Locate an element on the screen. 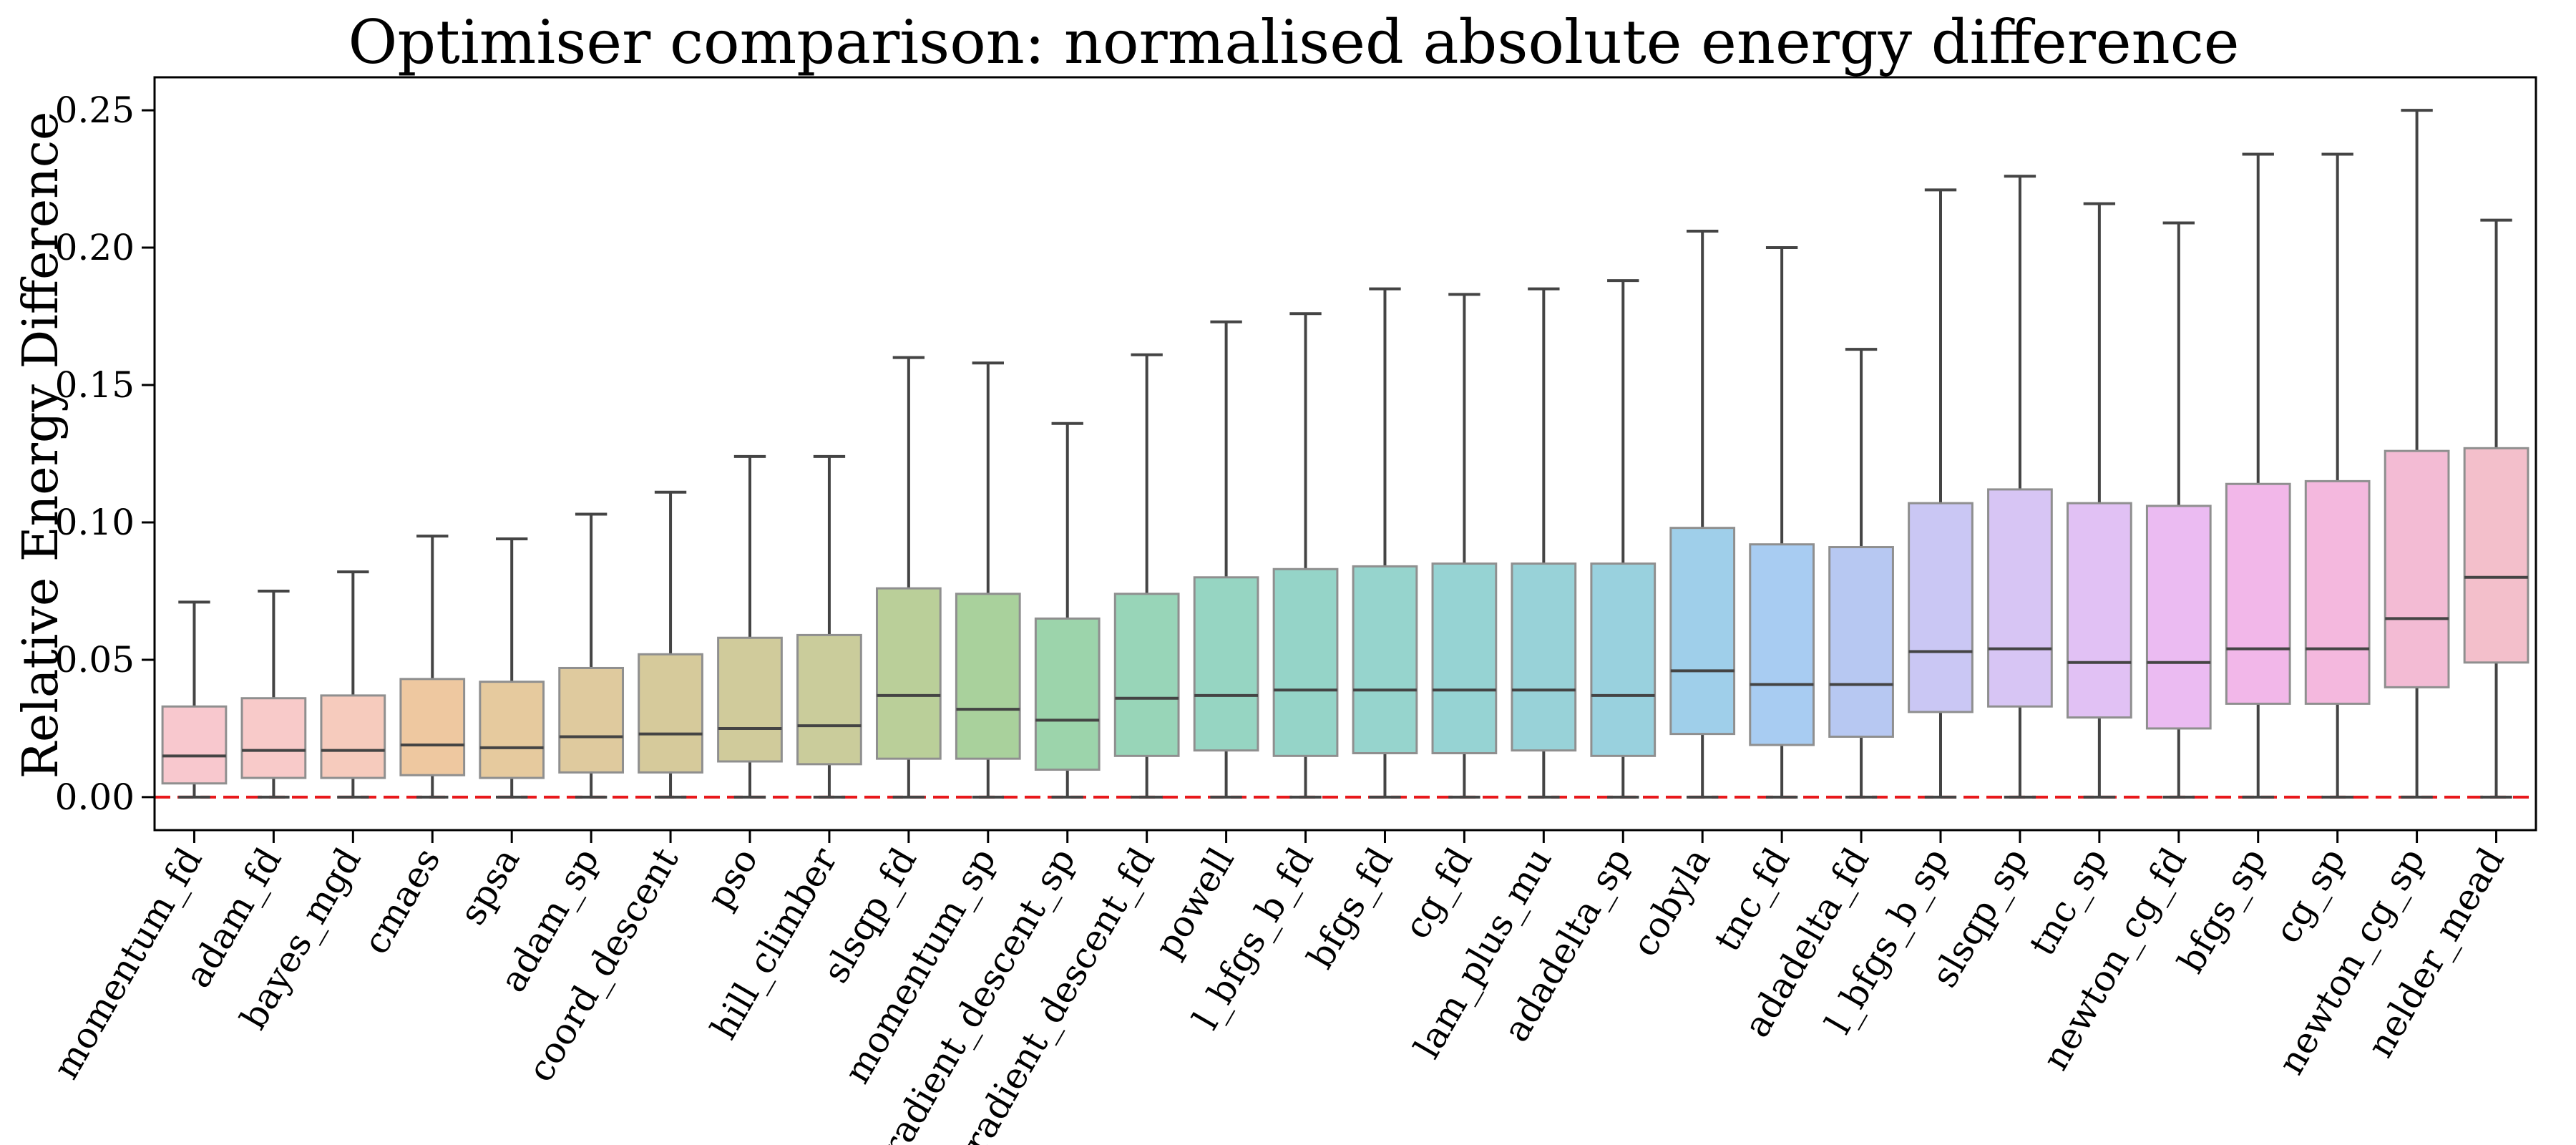 The height and width of the screenshot is (1145, 2576). box-gradient_descent_sp is located at coordinates (1067, 610).